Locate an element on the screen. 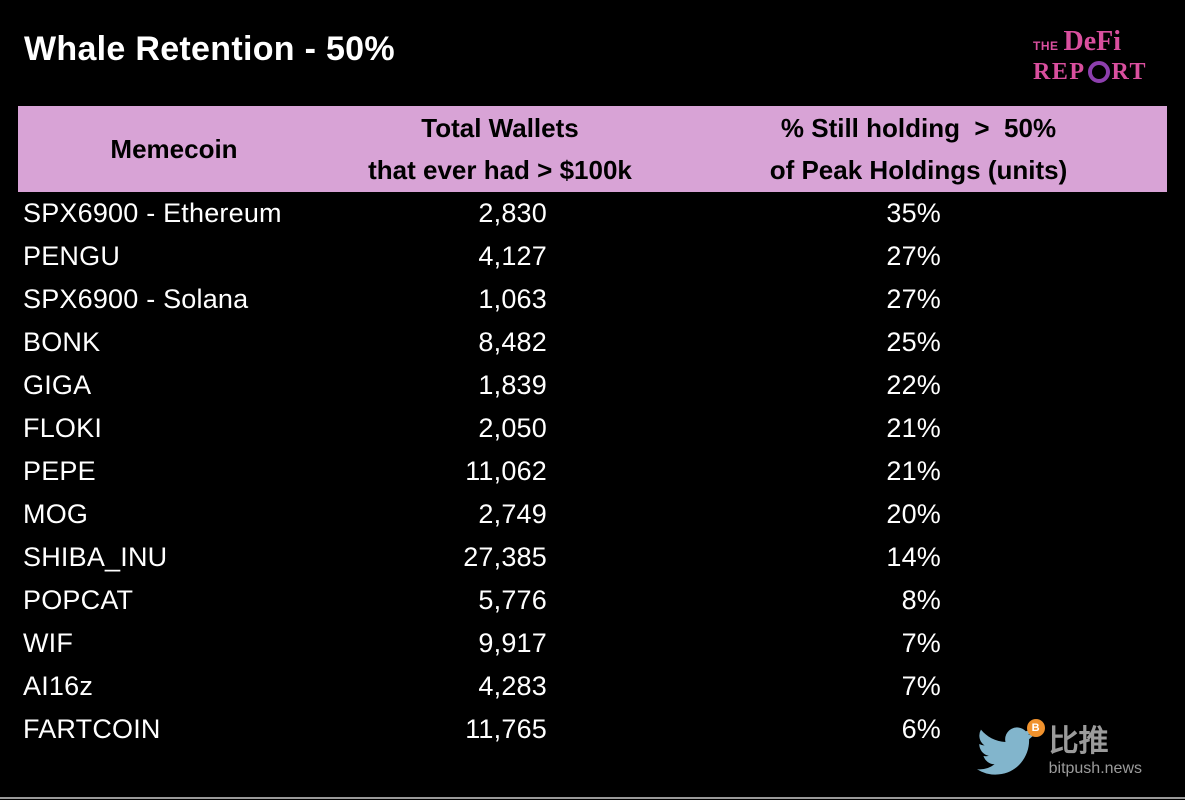 Image resolution: width=1185 pixels, height=800 pixels. total-wallets-cell: 1,063 is located at coordinates (512, 299).